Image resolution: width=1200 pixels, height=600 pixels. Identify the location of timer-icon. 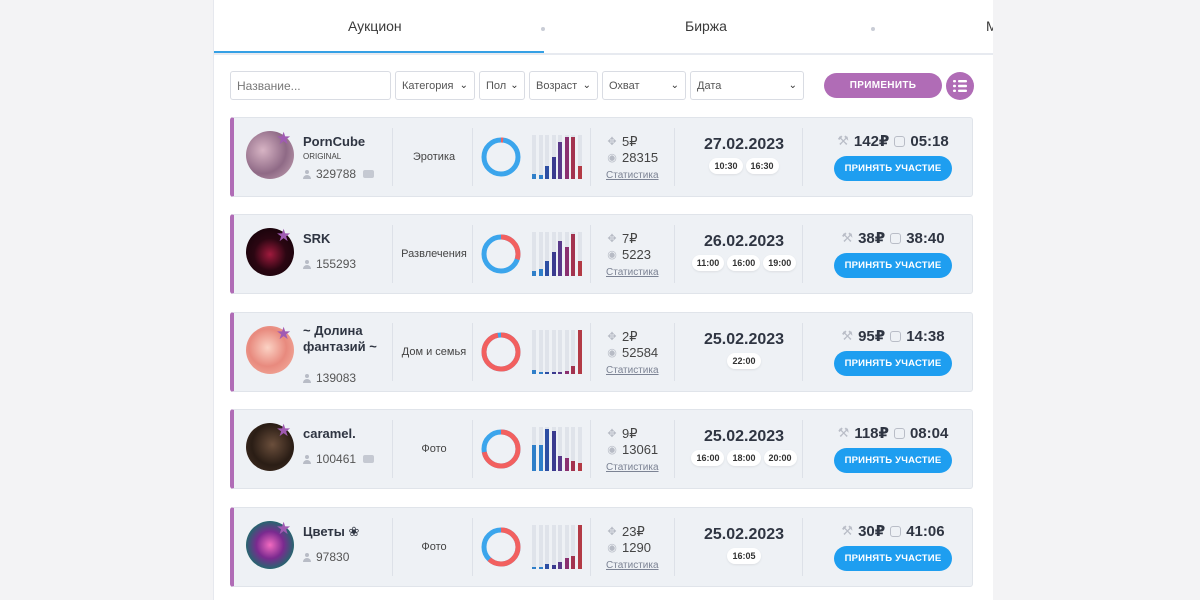
(896, 531).